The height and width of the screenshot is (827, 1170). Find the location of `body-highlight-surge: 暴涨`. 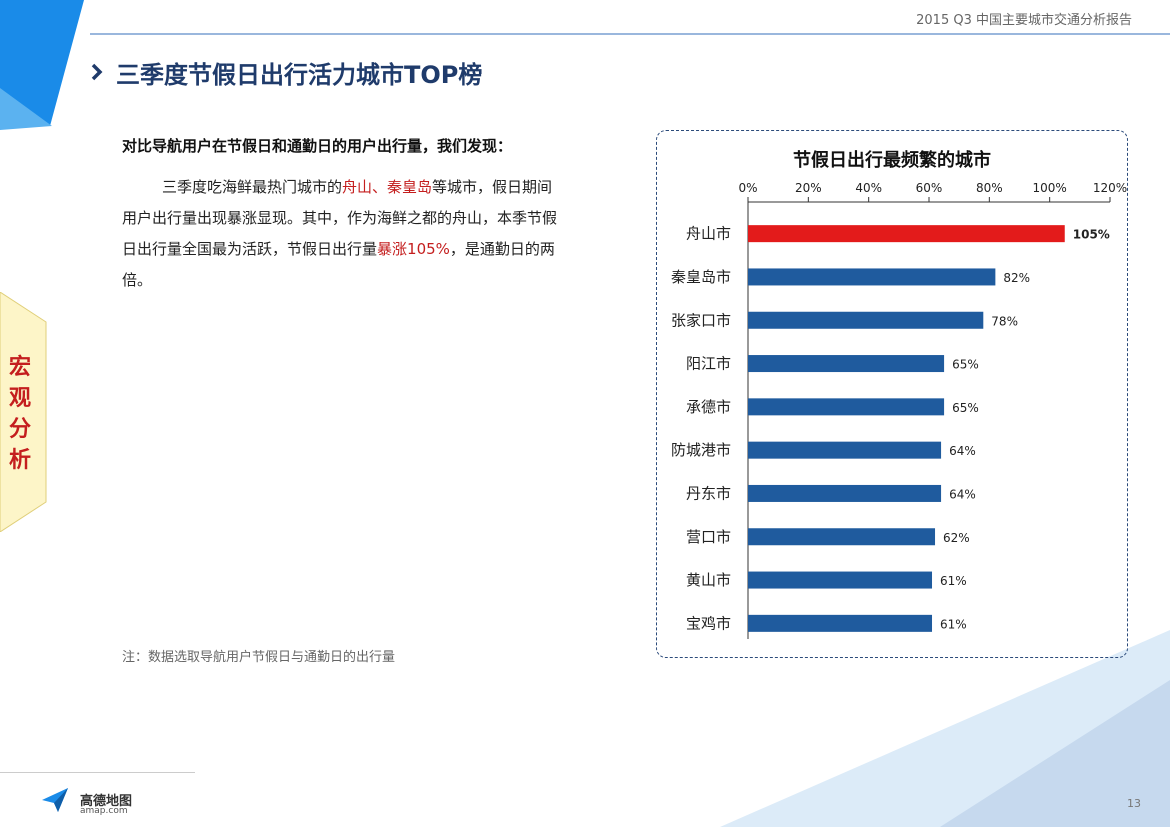

body-highlight-surge: 暴涨 is located at coordinates (392, 249).